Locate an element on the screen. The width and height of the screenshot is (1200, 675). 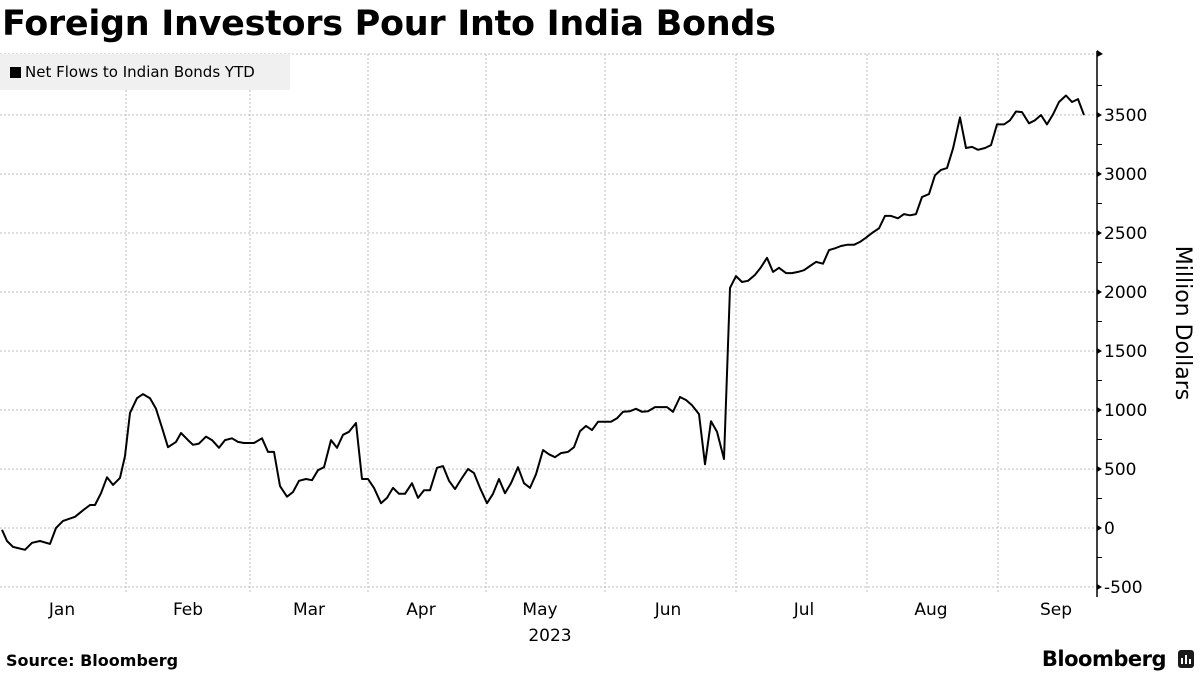
x-tick-label: Feb is located at coordinates (188, 610).